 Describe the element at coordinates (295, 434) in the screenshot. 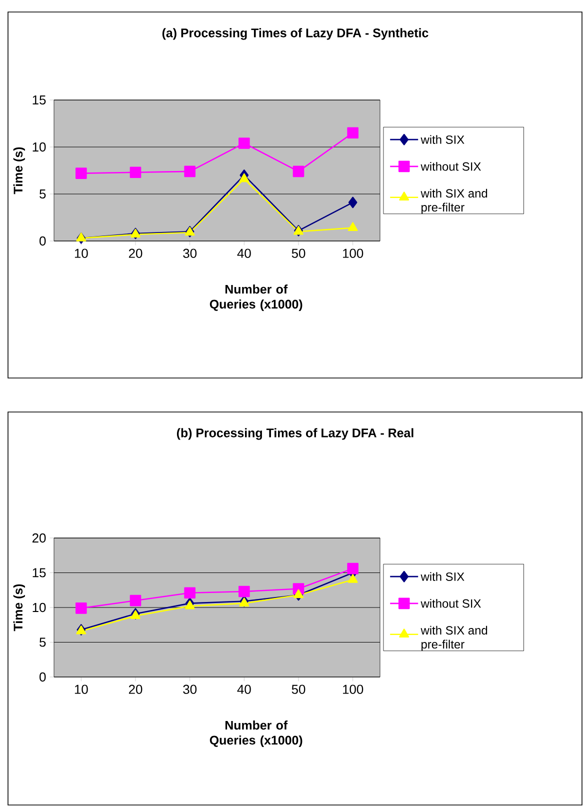

I see `chart-title: (b) Processing Times of Lazy DFA - Real` at that location.